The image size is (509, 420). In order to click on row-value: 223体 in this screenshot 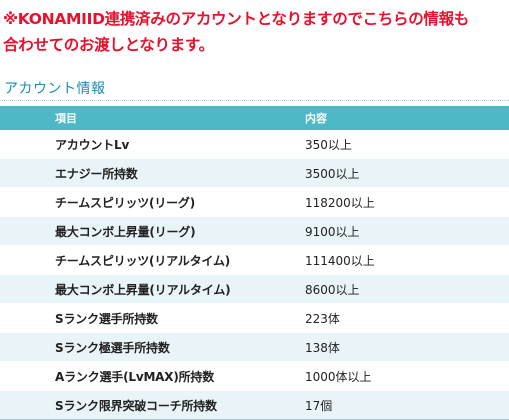, I will do `click(378, 318)`.